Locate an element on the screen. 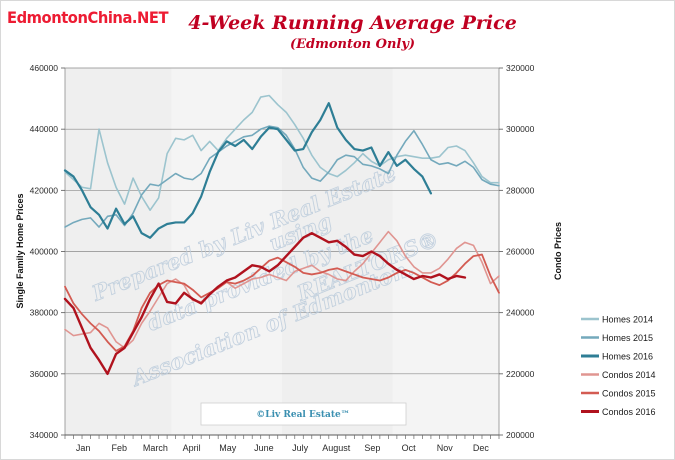 The height and width of the screenshot is (460, 675). x-axis-month-label: April is located at coordinates (192, 448).